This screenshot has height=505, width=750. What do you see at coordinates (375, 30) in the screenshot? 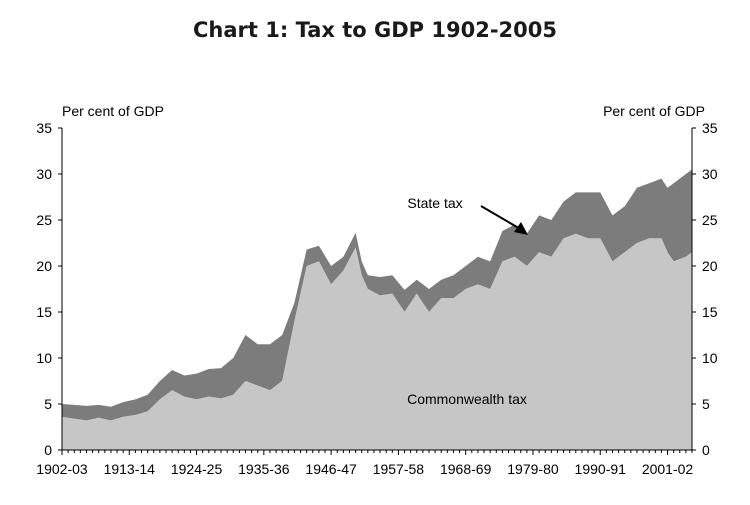
I see `chart-title: Chart 1: Tax to GDP 1902-2005` at bounding box center [375, 30].